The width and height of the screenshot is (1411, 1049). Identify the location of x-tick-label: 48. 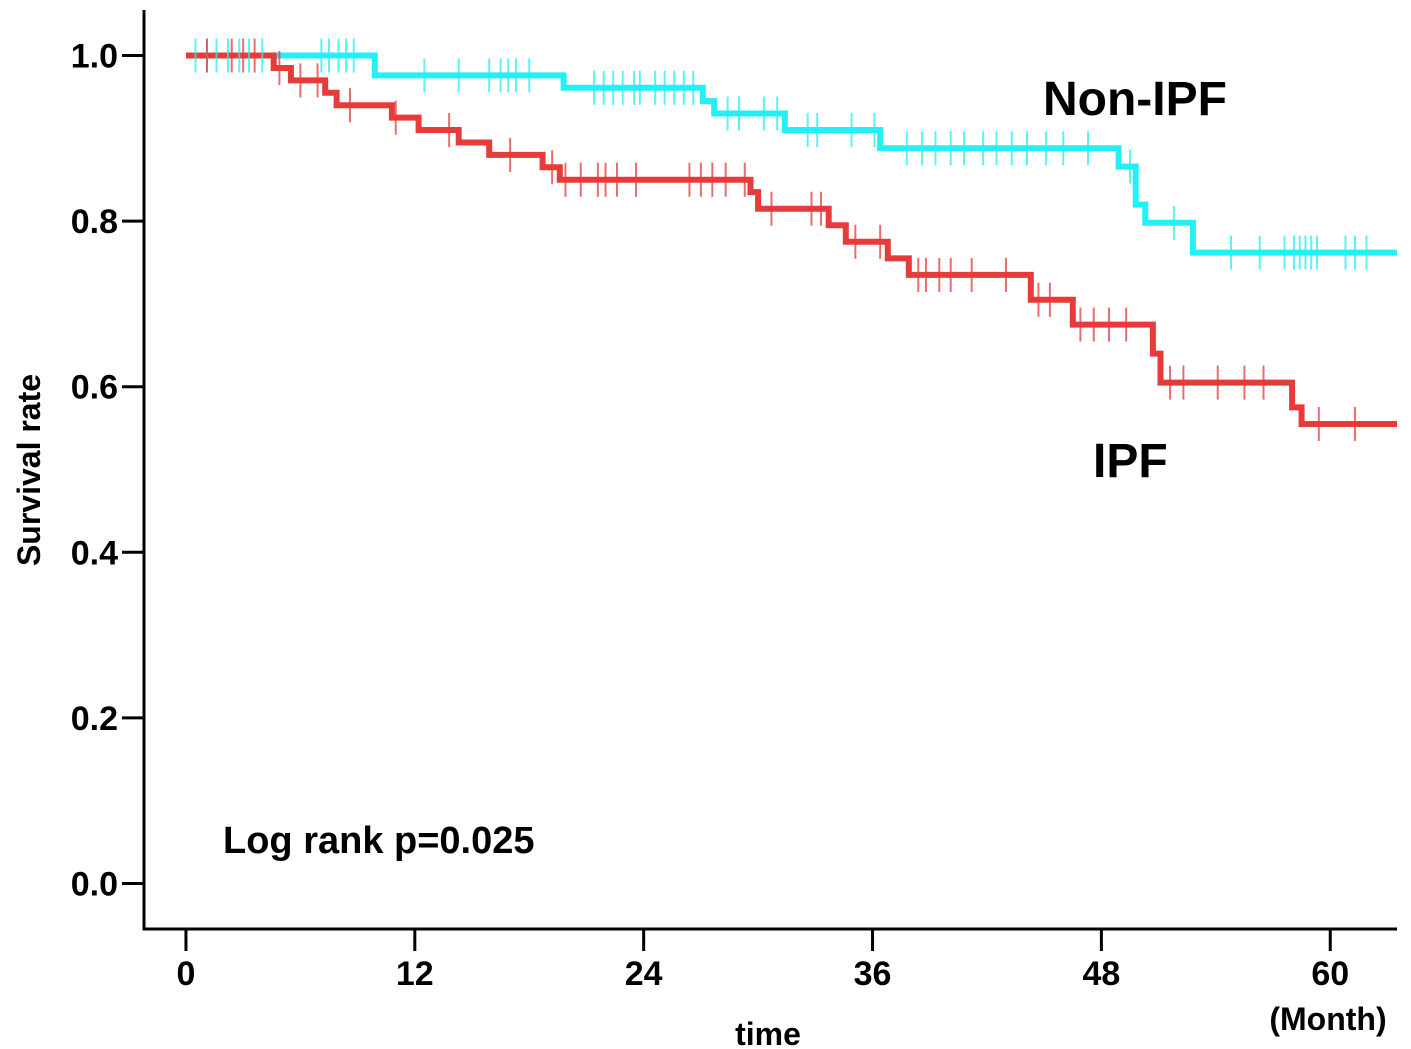
(1101, 974).